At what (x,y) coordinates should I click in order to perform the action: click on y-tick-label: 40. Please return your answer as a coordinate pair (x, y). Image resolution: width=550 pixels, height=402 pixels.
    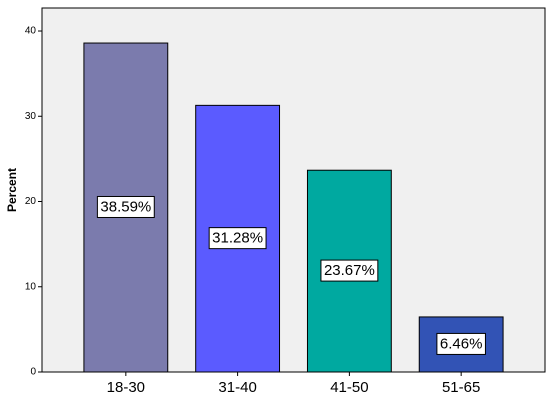
    Looking at the image, I should click on (31, 31).